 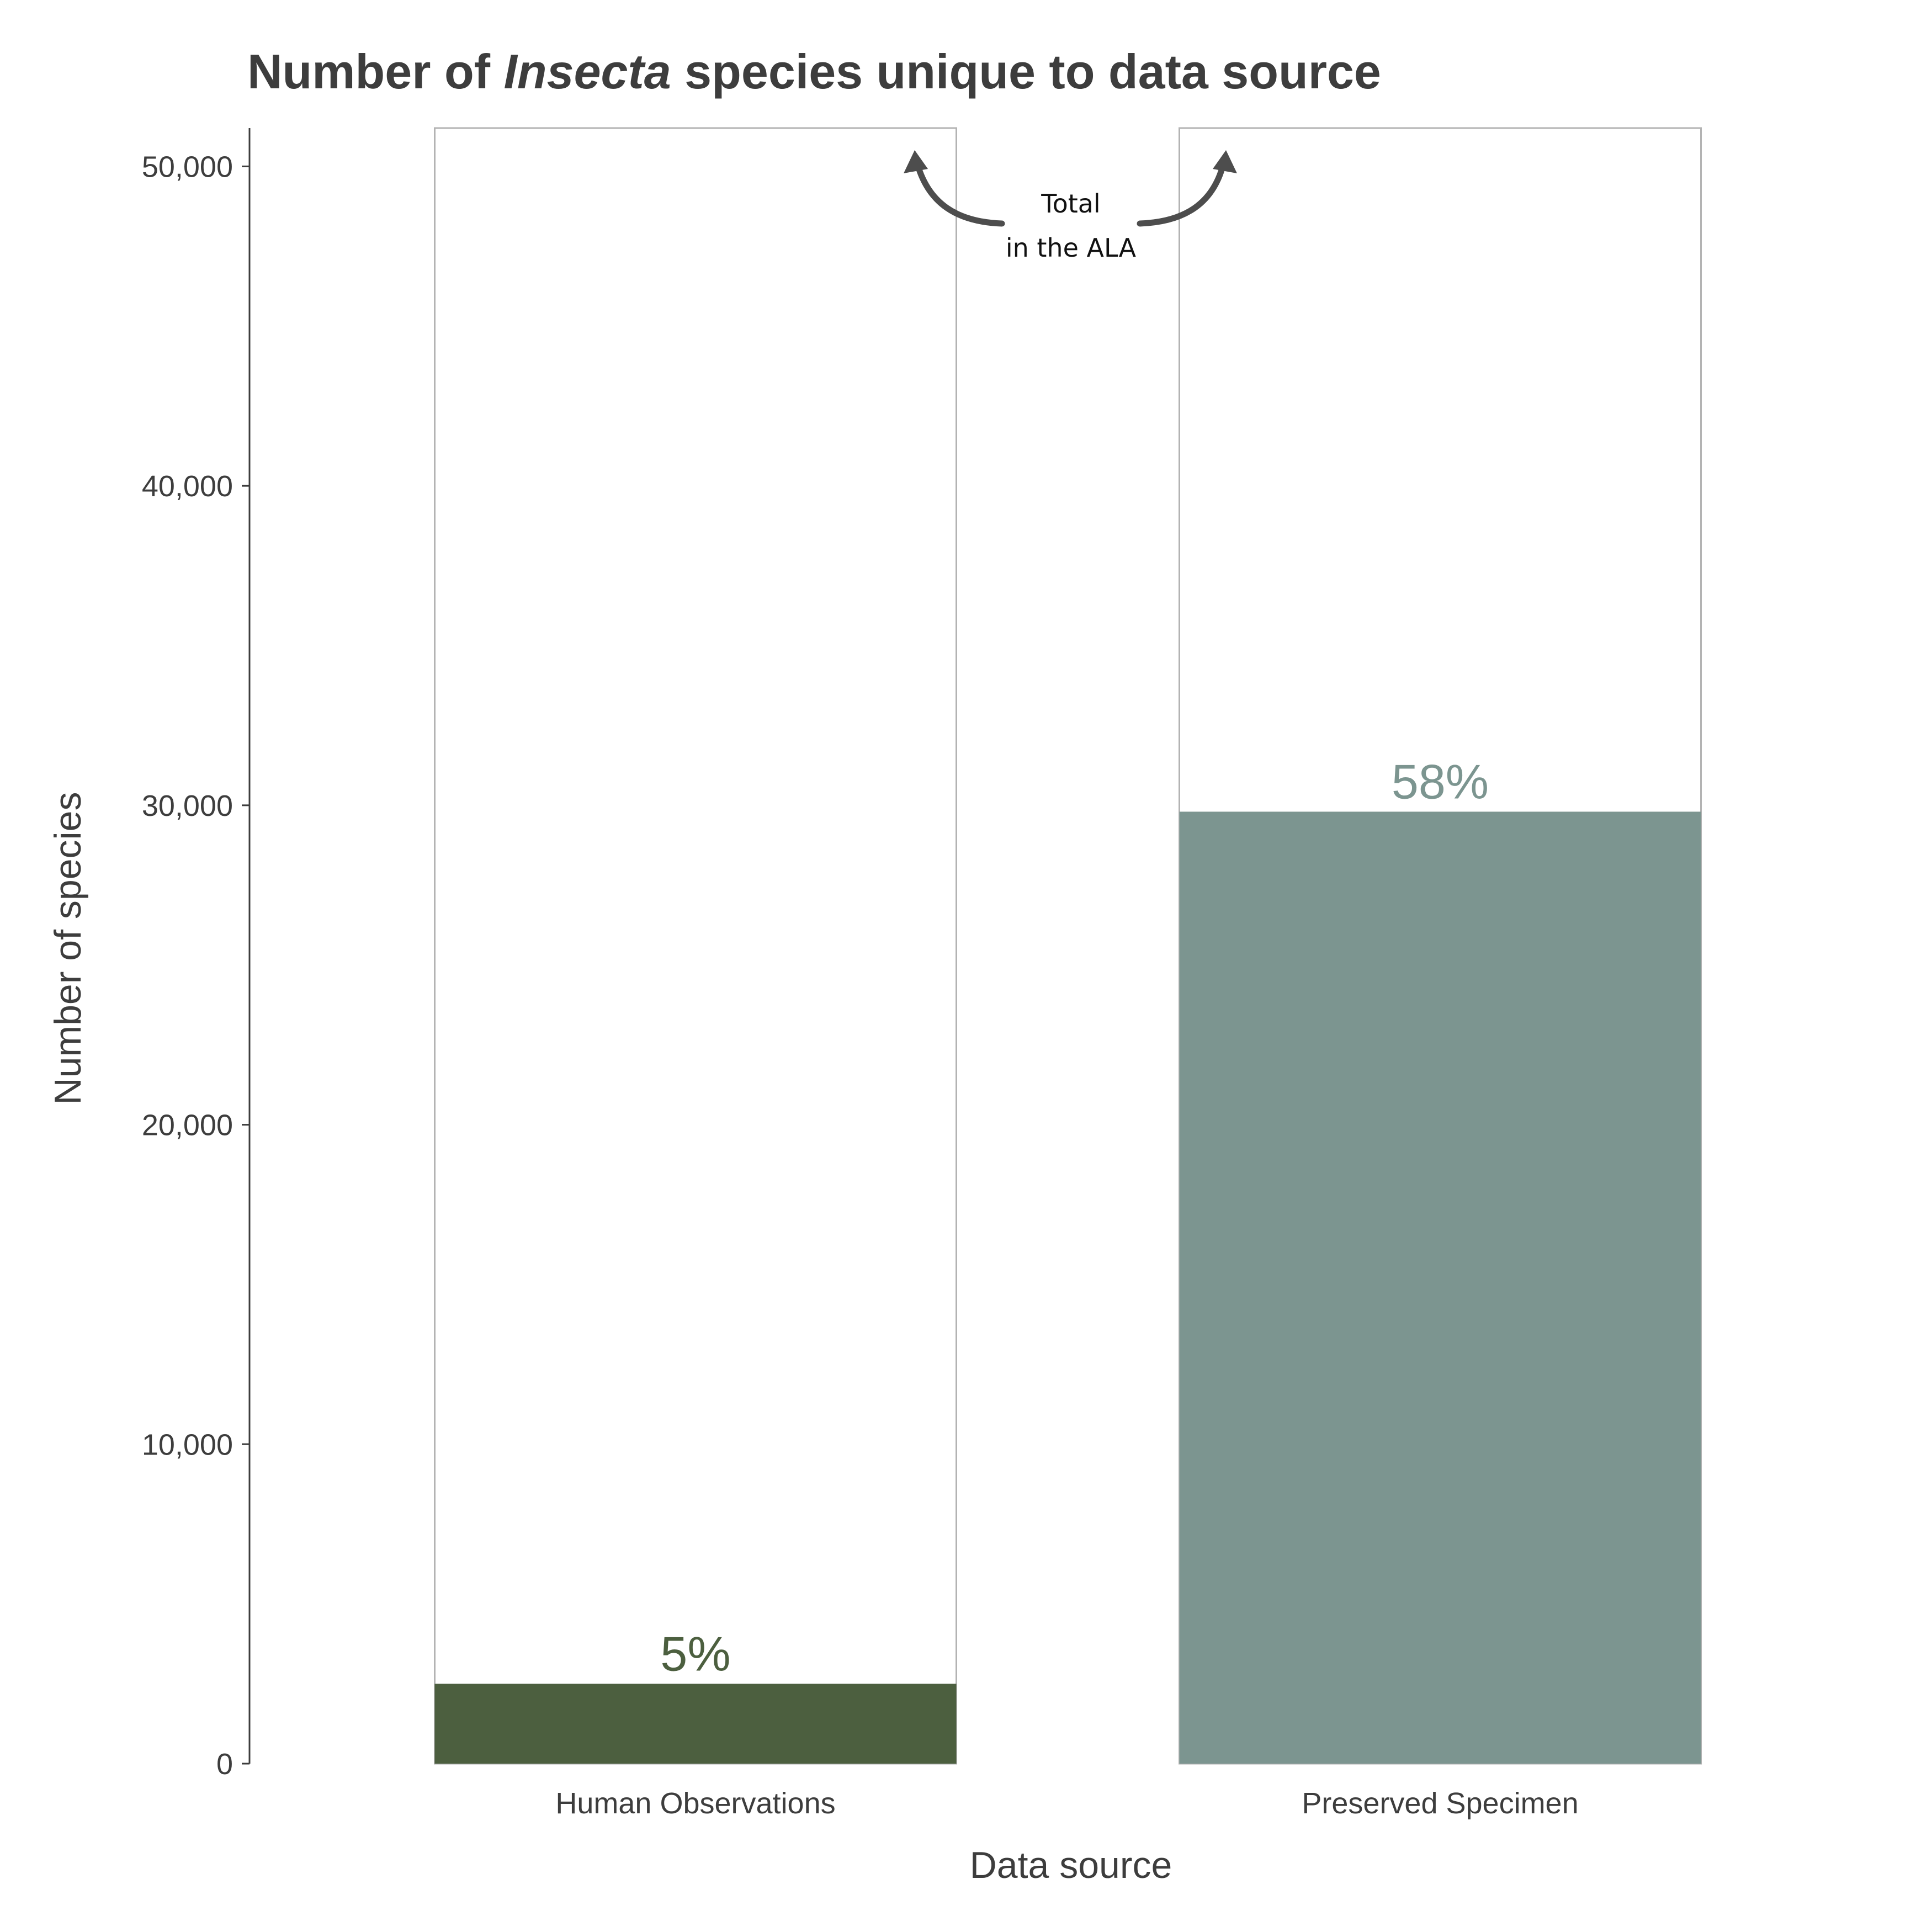 What do you see at coordinates (695, 1804) in the screenshot?
I see `x-tick-label: Human Observations` at bounding box center [695, 1804].